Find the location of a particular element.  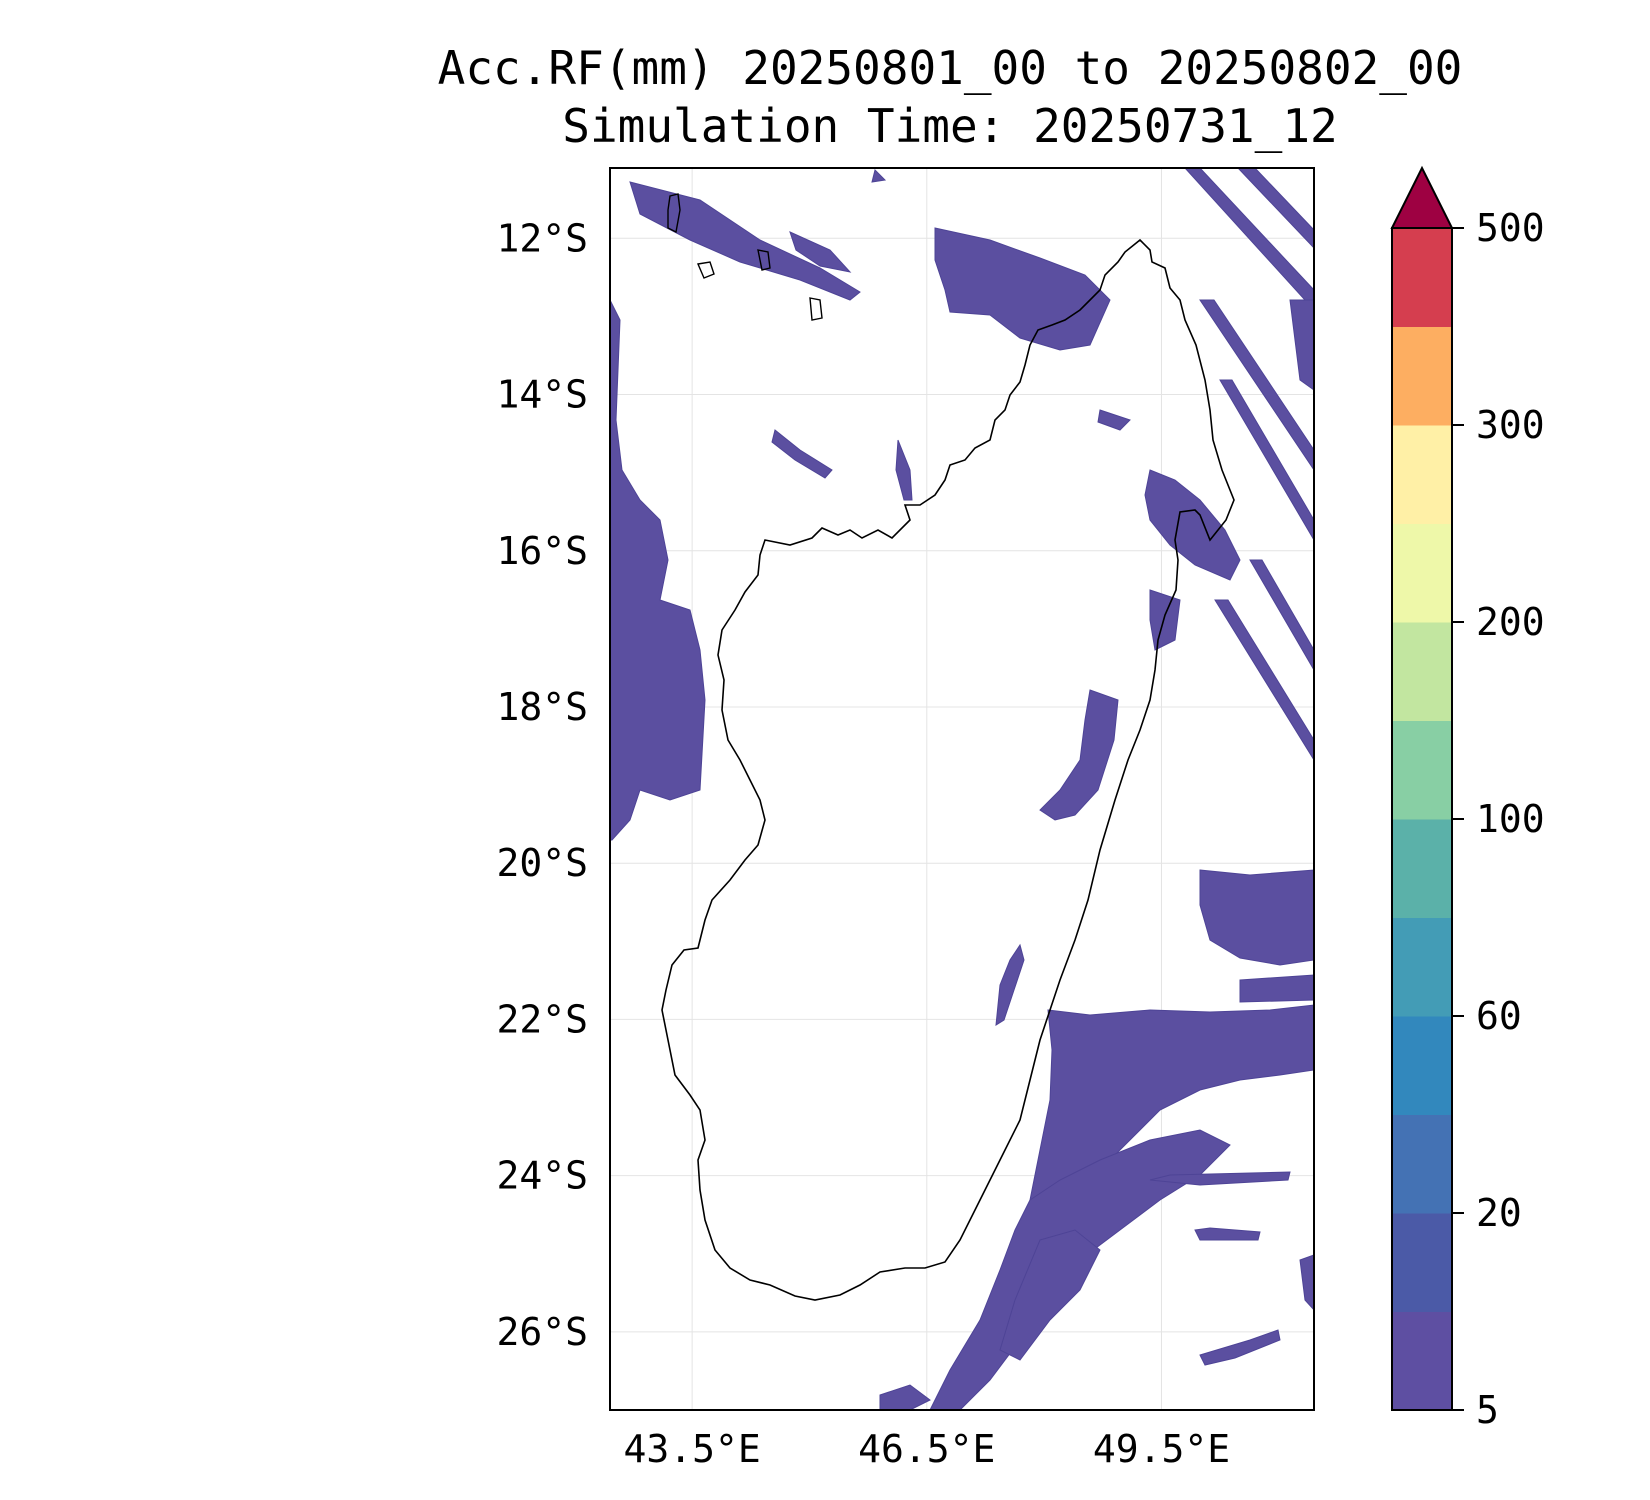

longitude-axis: 43.5°E 46.5°E 49.5°E is located at coordinates (926, 1449).